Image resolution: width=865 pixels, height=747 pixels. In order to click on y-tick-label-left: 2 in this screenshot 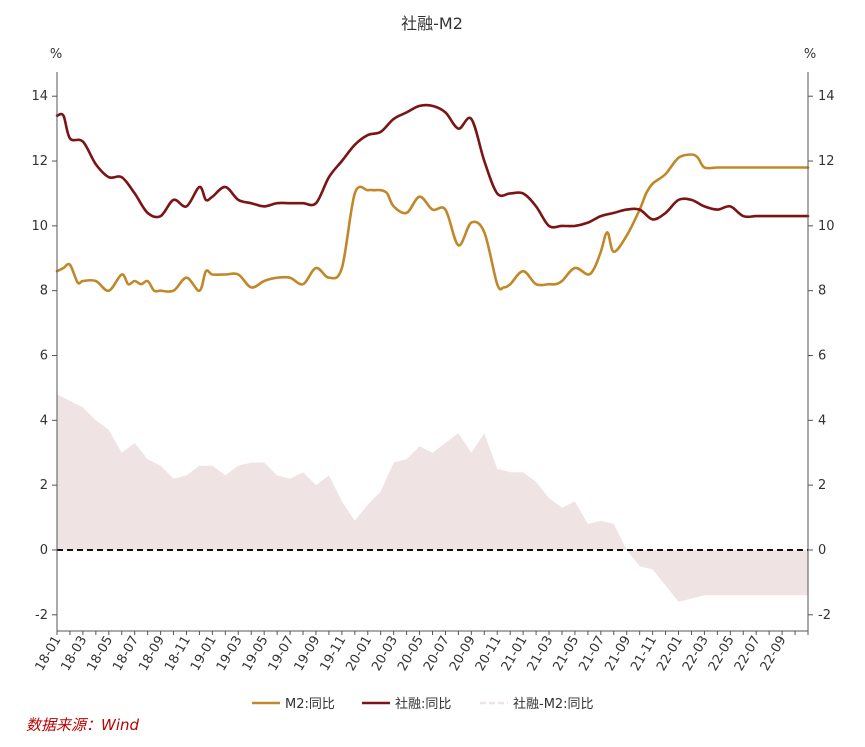, I will do `click(44, 485)`.